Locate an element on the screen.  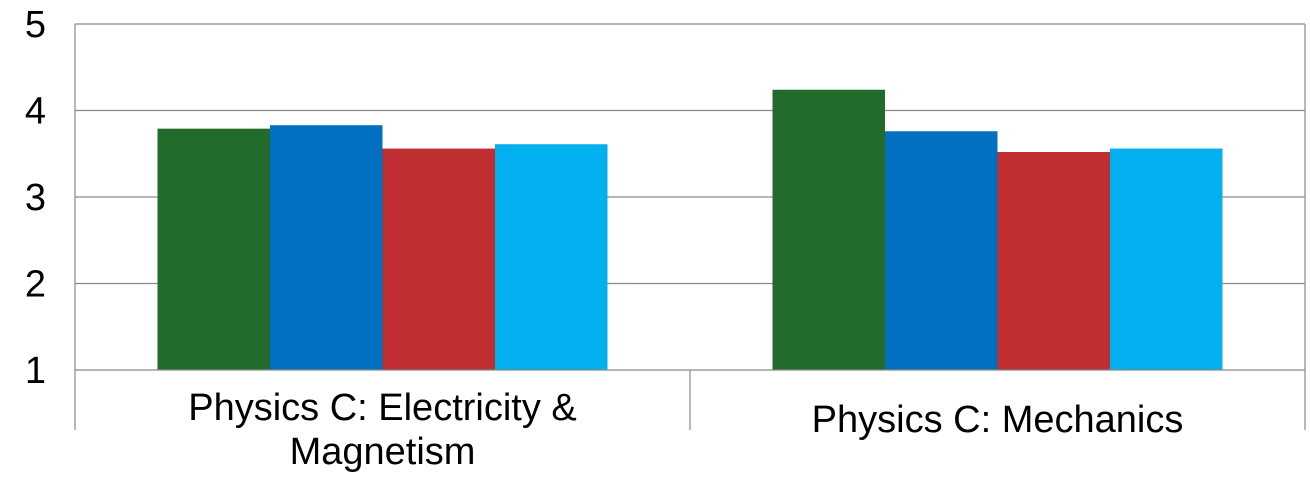
category-label: Magnetism is located at coordinates (383, 452).